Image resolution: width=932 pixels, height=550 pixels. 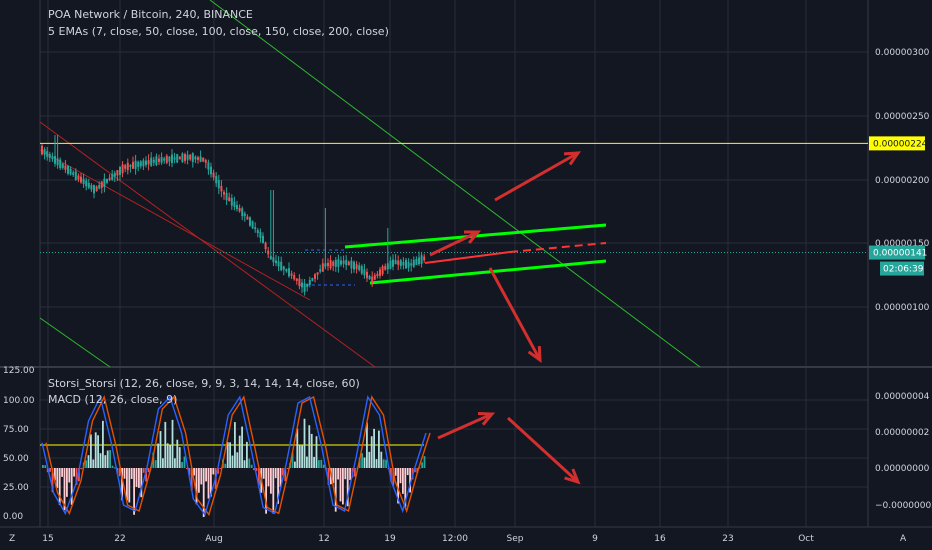 I want to click on stoch-tick-label: 25.00, so click(x=16, y=488).